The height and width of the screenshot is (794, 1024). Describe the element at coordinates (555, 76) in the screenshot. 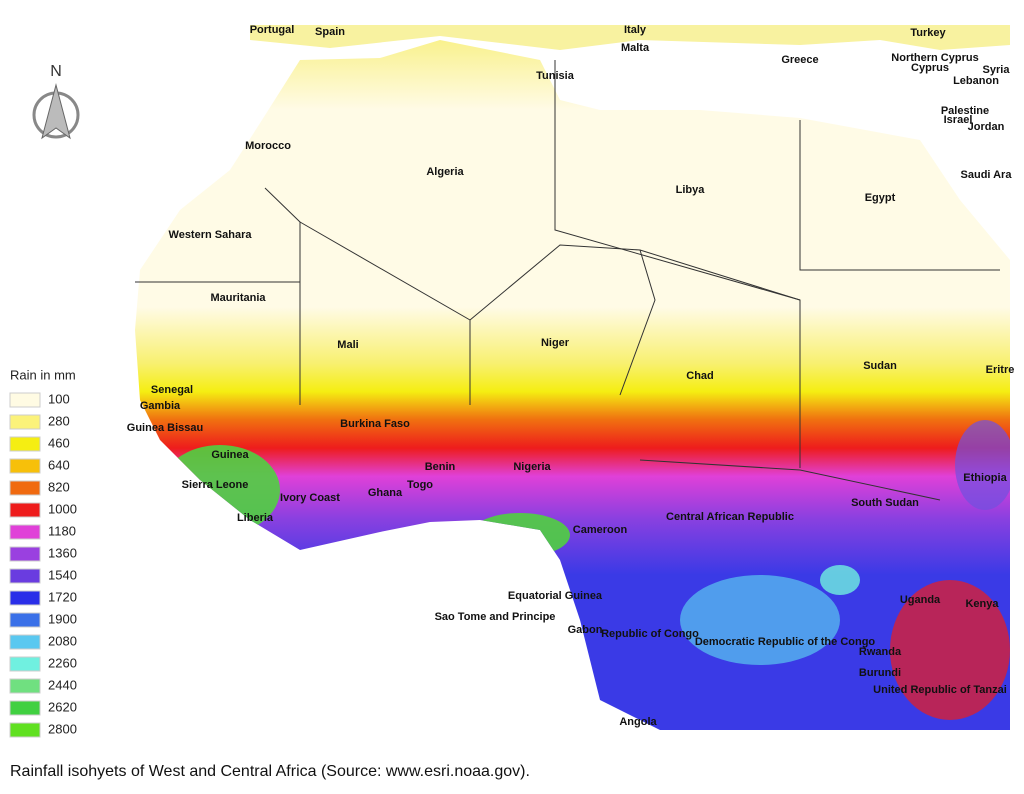

I see `country-label: Tunisia` at that location.